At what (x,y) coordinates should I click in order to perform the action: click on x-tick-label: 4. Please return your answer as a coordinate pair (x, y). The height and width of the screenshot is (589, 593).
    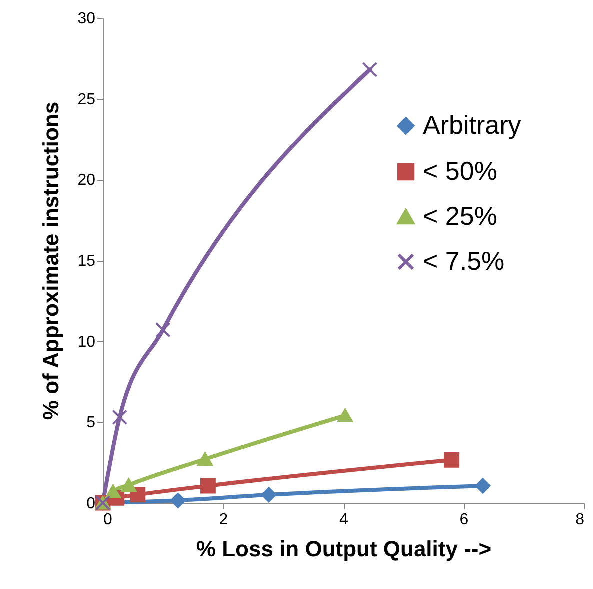
    Looking at the image, I should click on (344, 520).